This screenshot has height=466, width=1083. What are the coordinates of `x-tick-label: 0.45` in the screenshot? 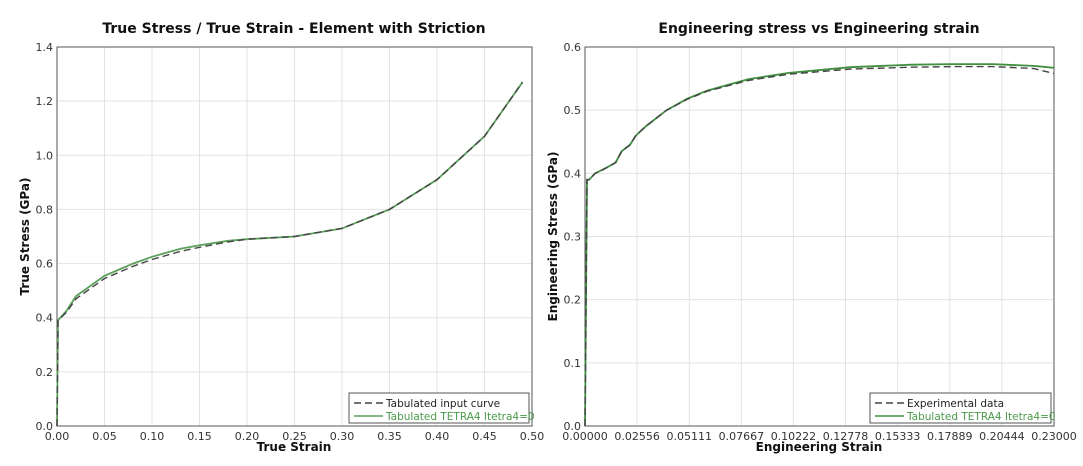 It's located at (484, 436).